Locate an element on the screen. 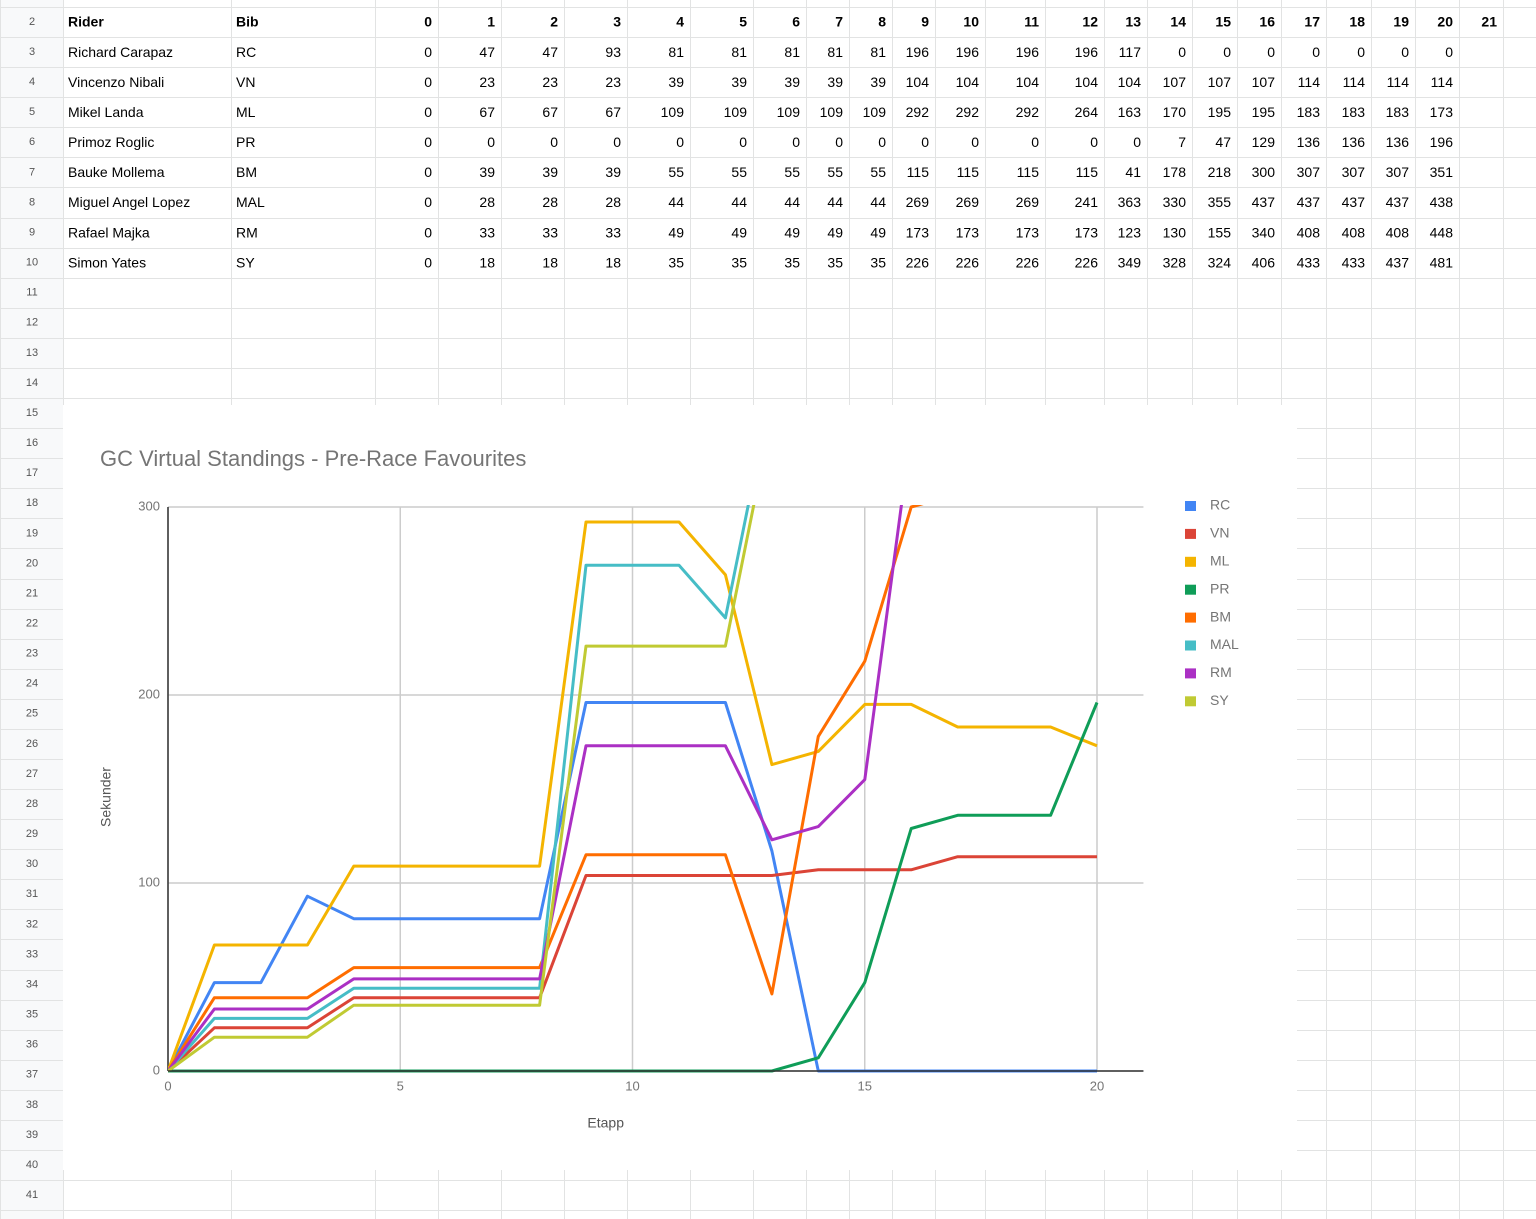  x-tick-label: 15 is located at coordinates (865, 1085).